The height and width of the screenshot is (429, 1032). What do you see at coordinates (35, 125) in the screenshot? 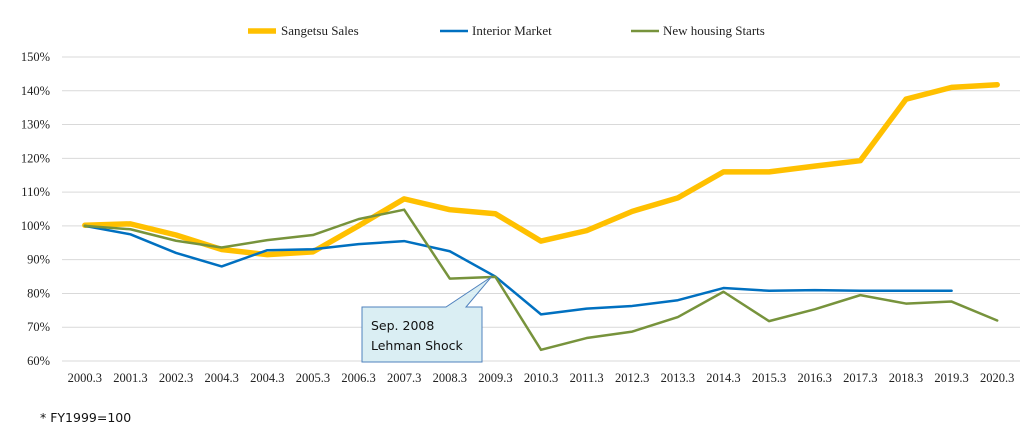
I see `y-tick-label: 130%` at bounding box center [35, 125].